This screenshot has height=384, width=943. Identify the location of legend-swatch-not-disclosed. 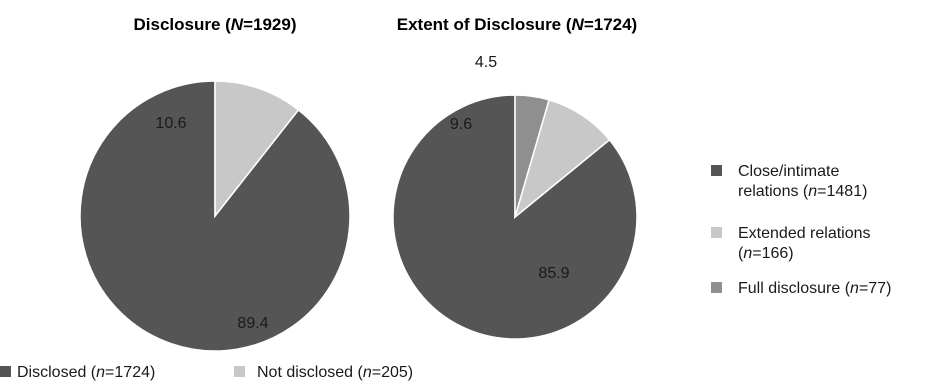
(239, 371).